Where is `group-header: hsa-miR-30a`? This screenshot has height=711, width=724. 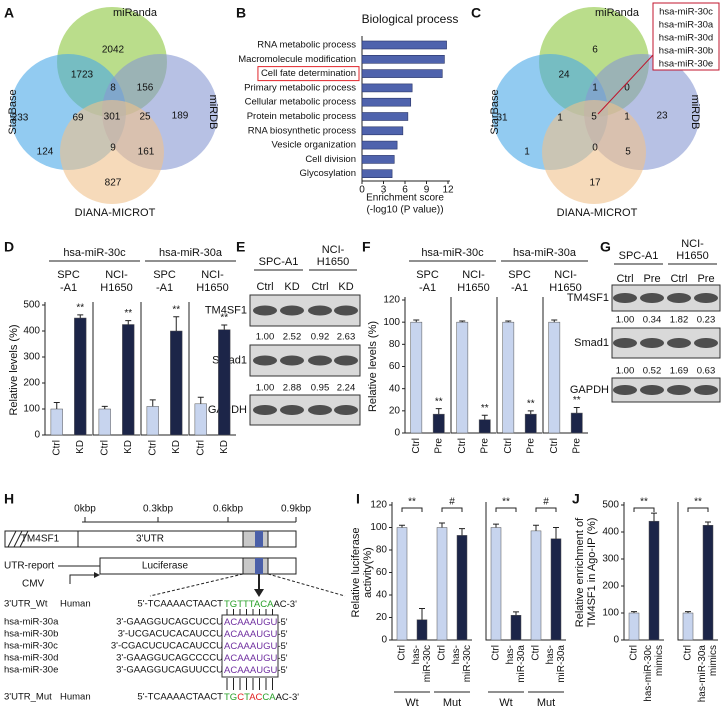
group-header: hsa-miR-30a is located at coordinates (191, 253).